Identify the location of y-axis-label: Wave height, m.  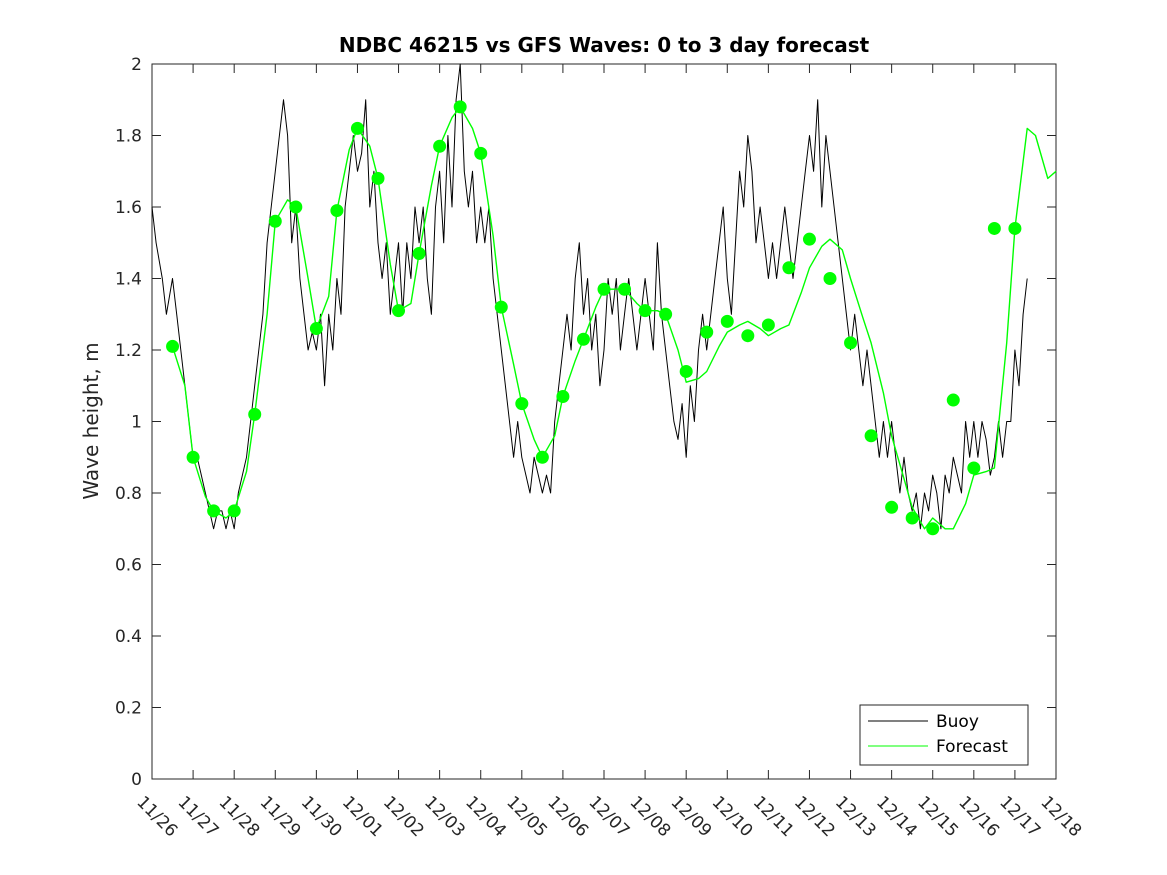
(91, 420).